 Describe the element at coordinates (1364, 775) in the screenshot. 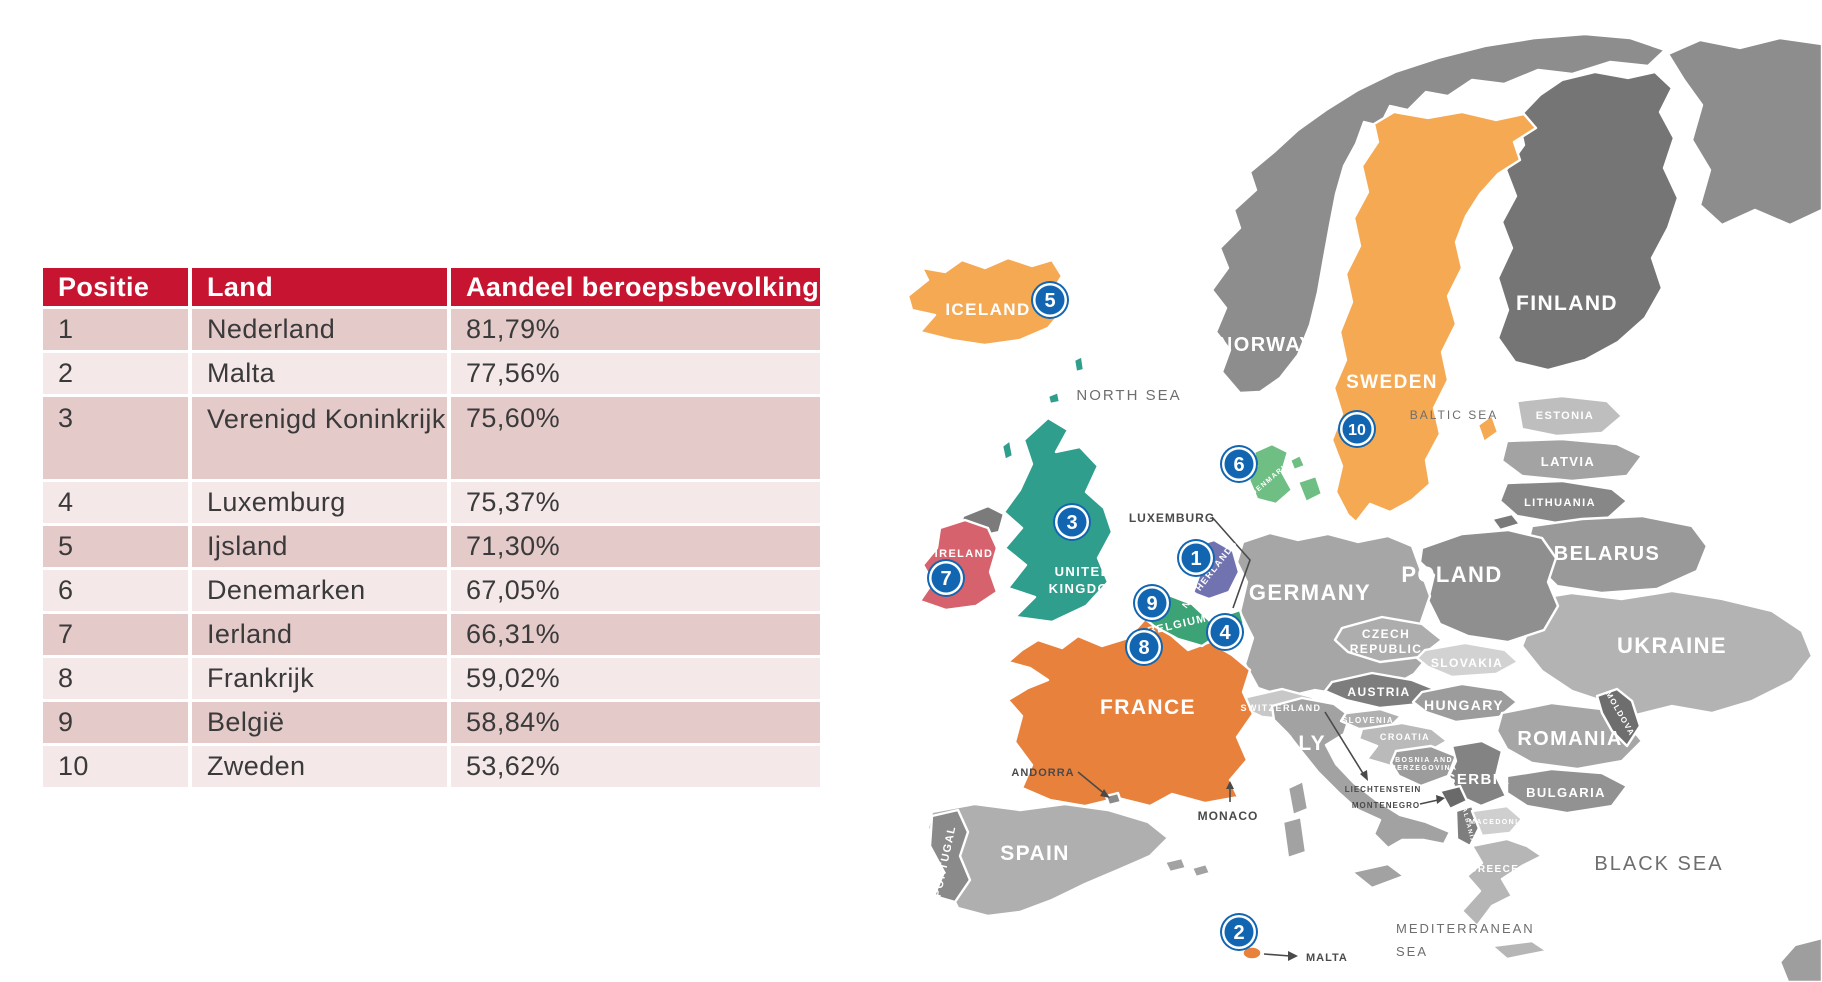

I see `liechtenstein-callout-arrow` at that location.